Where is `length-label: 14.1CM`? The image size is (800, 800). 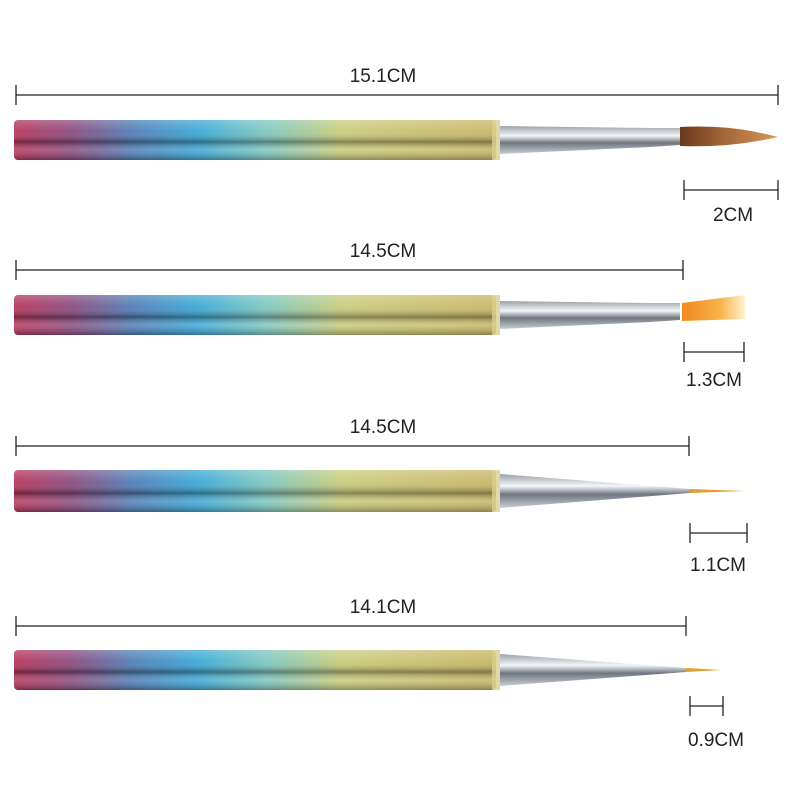
length-label: 14.1CM is located at coordinates (383, 607).